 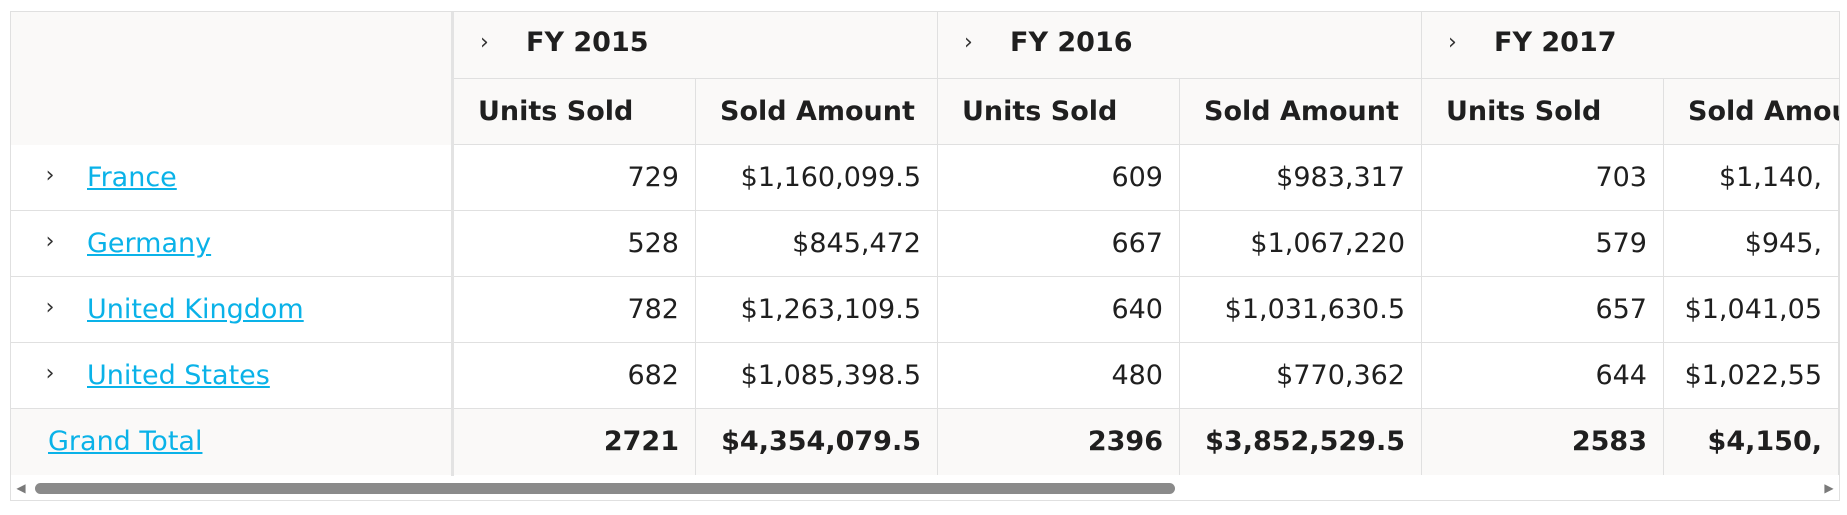 I want to click on grand-total-cell: $3,852,529.5, so click(x=1301, y=442).